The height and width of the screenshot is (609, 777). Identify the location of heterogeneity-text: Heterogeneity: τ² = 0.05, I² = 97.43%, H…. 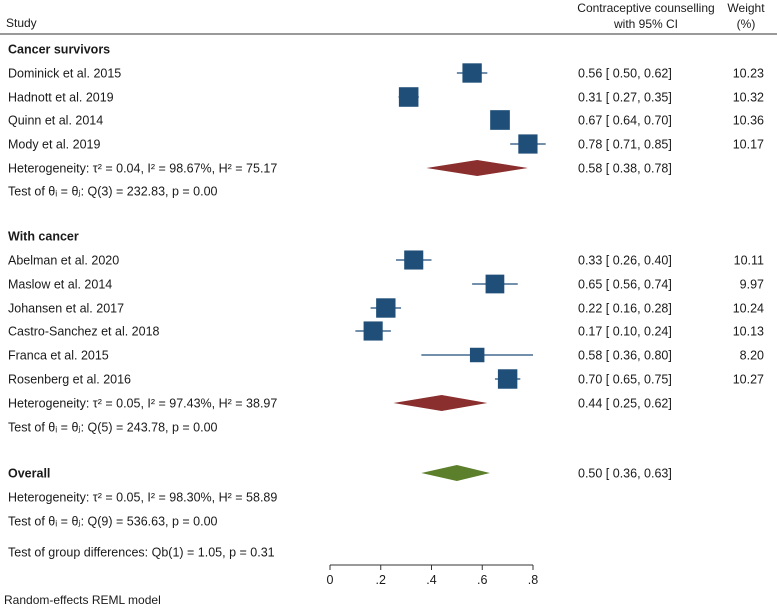
(142, 404).